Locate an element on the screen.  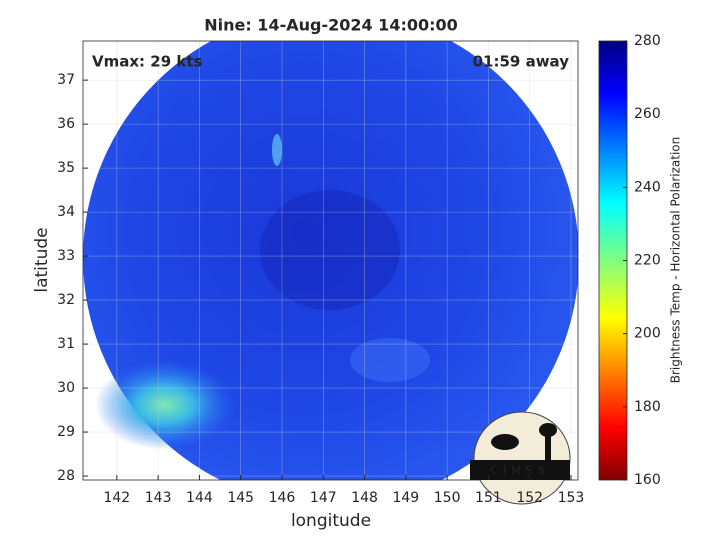
x-tick-label: 153 is located at coordinates (571, 498).